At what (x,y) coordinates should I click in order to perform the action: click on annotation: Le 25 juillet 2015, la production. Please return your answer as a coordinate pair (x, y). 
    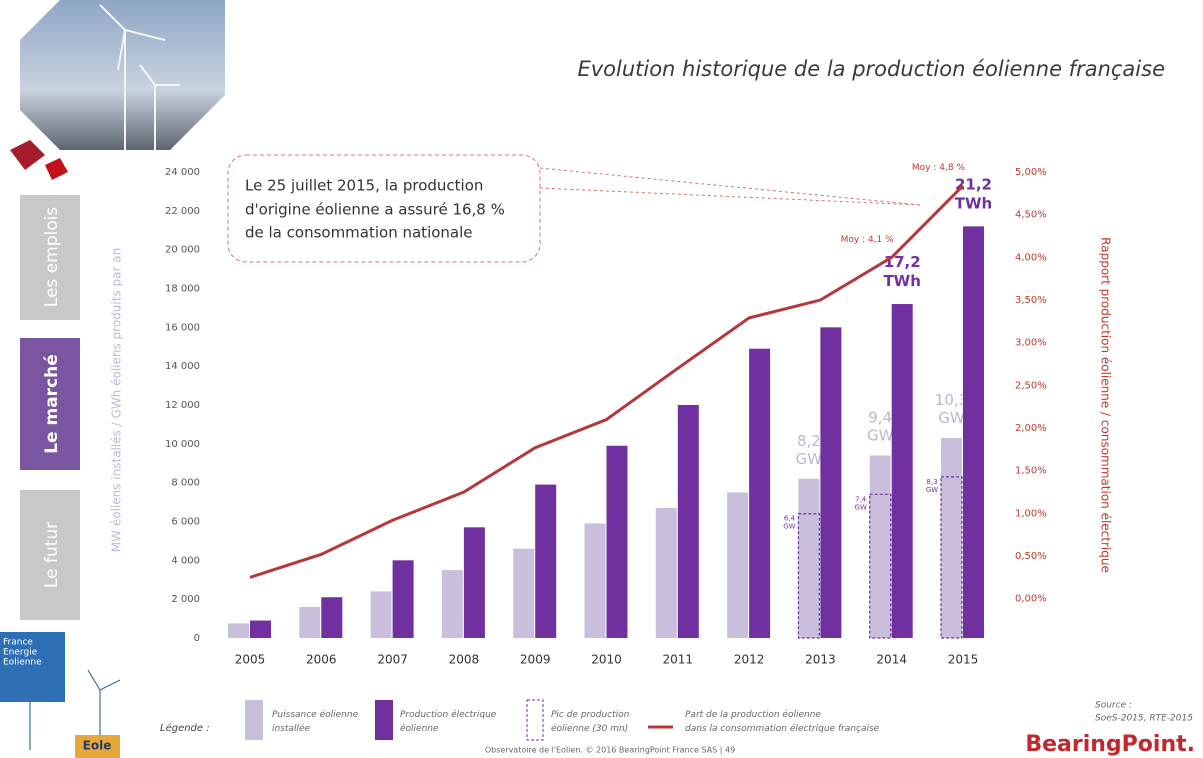
    Looking at the image, I should click on (364, 186).